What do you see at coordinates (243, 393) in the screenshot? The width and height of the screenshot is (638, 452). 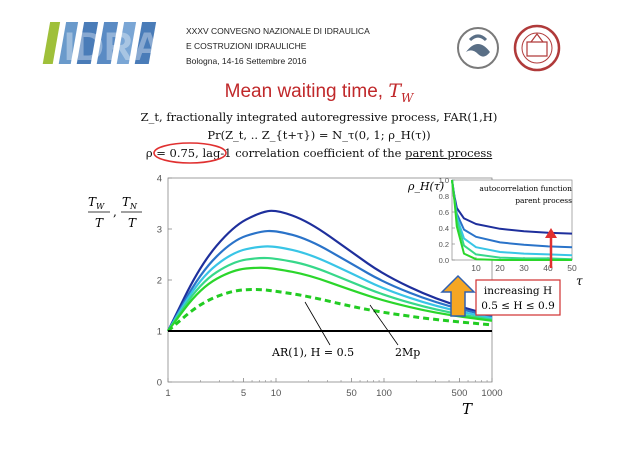 I see `main-xtick-label: 5` at bounding box center [243, 393].